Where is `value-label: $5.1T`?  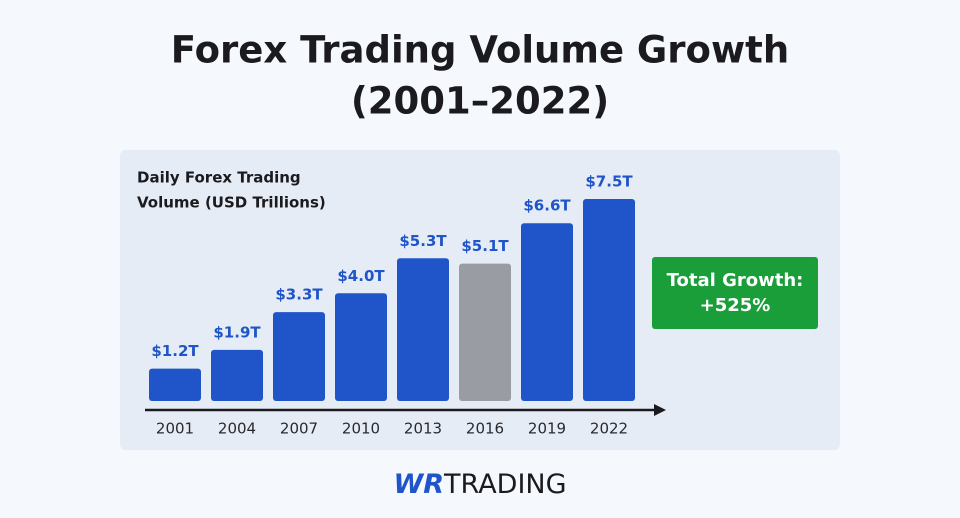
value-label: $5.1T is located at coordinates (485, 246).